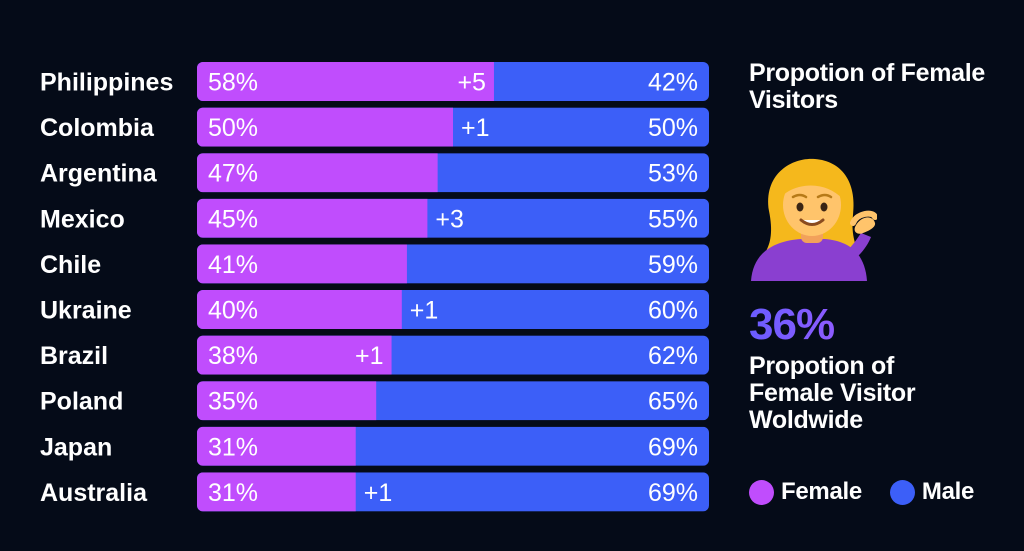 The height and width of the screenshot is (551, 1024). Describe the element at coordinates (792, 324) in the screenshot. I see `worldwide-female-percentage: 36%` at that location.